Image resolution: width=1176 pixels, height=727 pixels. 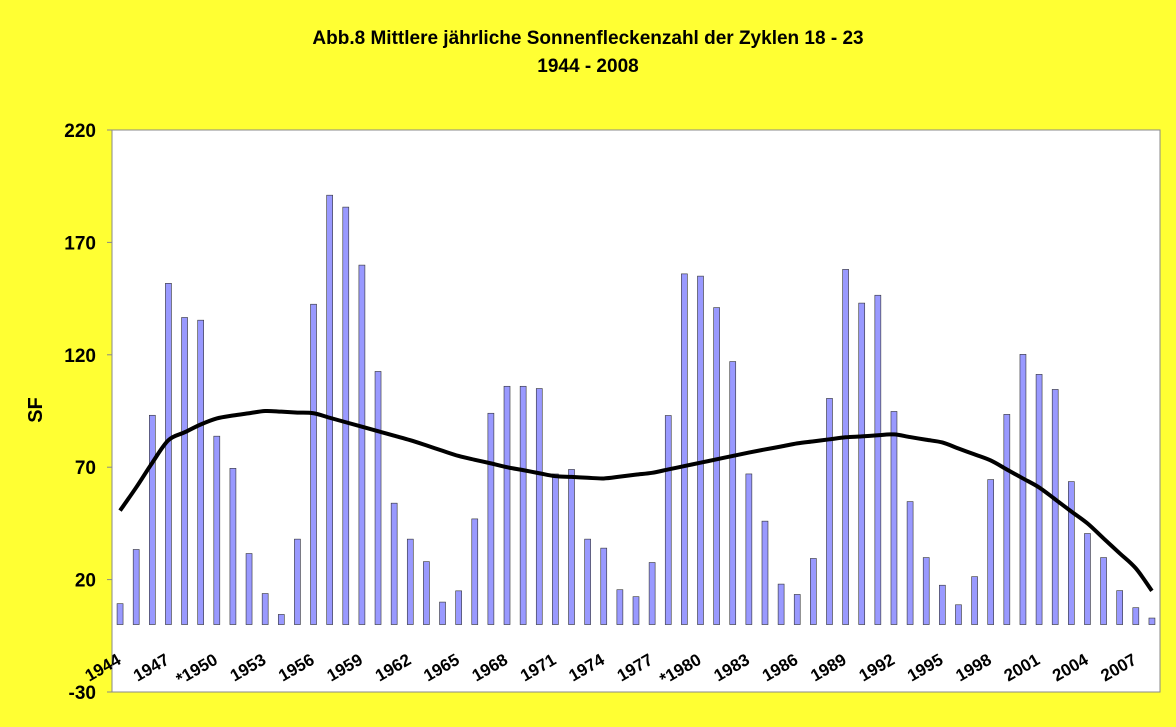 What do you see at coordinates (80, 131) in the screenshot?
I see `y-tick-label: 220` at bounding box center [80, 131].